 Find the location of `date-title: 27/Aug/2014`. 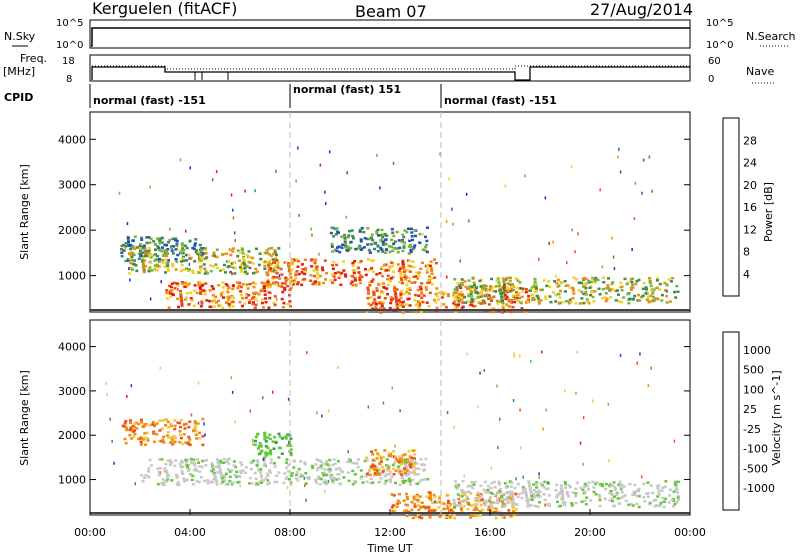

date-title: 27/Aug/2014 is located at coordinates (641, 9).